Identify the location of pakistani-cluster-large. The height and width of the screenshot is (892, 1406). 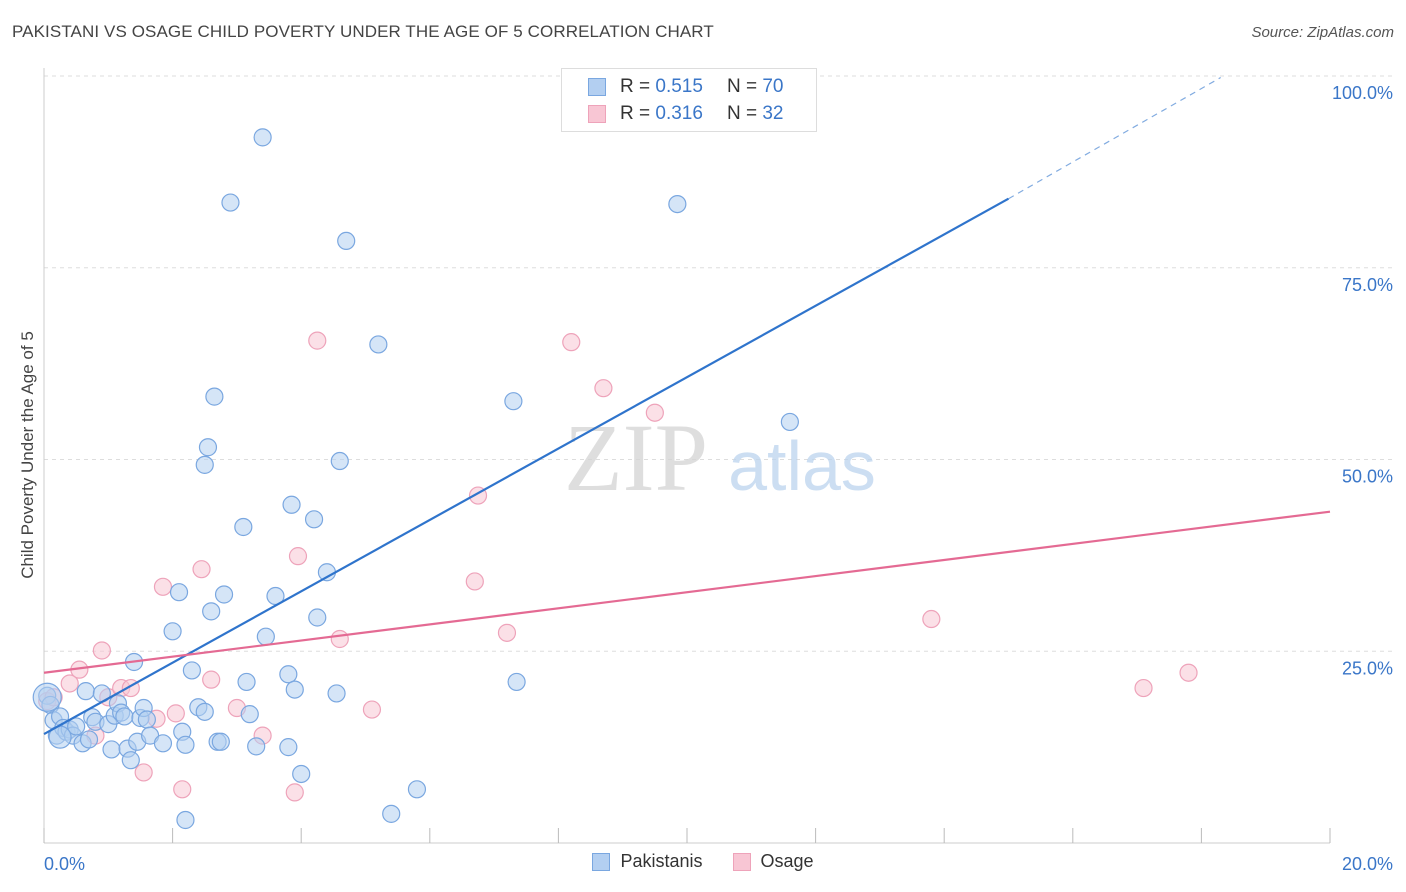
(47, 697).